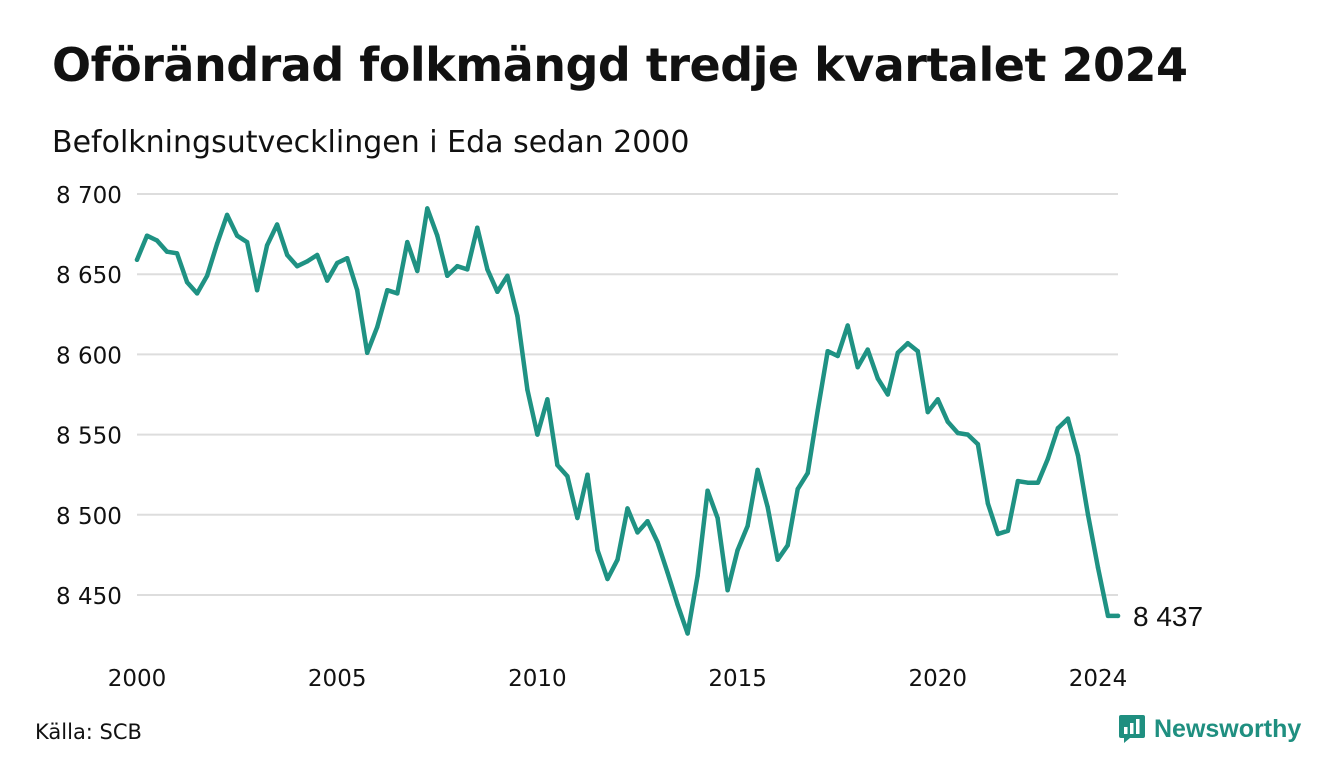 This screenshot has width=1340, height=780. What do you see at coordinates (89, 437) in the screenshot?
I see `y-tick-label: 8 550` at bounding box center [89, 437].